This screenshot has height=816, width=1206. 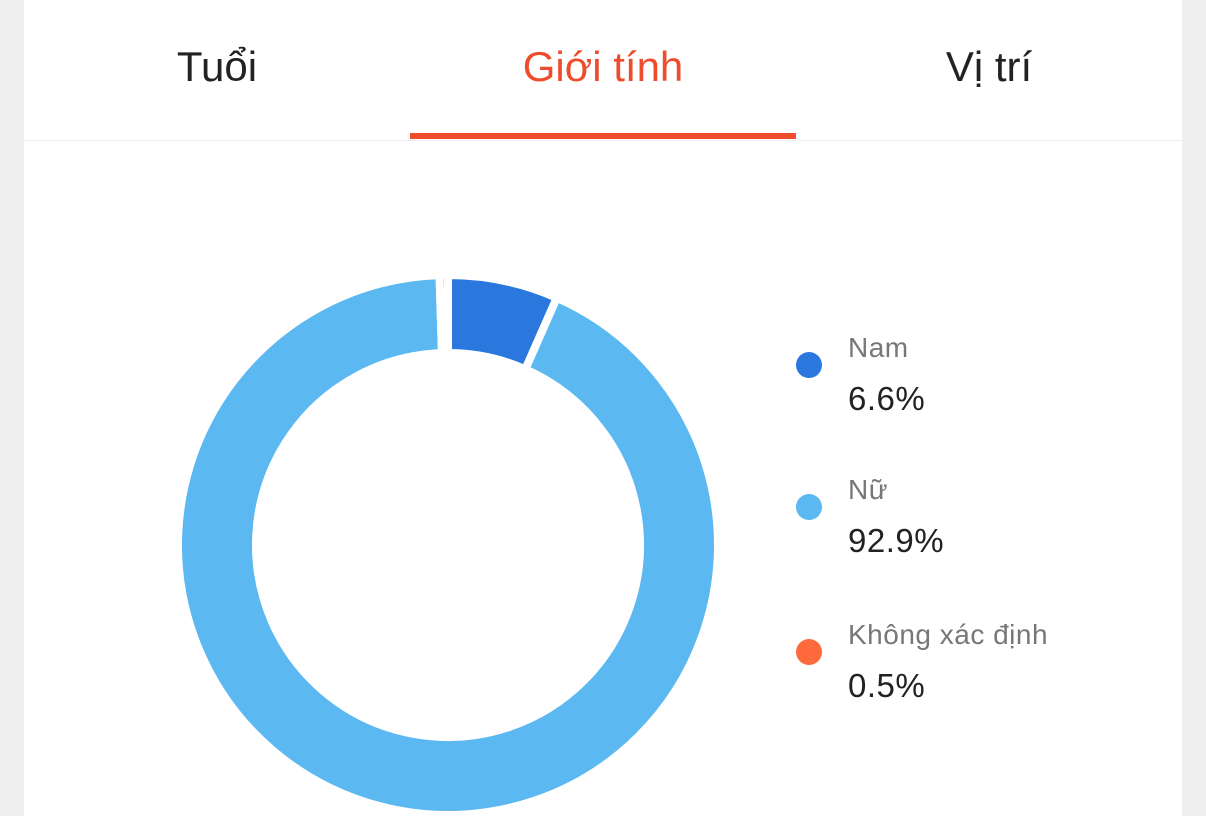 What do you see at coordinates (989, 66) in the screenshot?
I see `tab-location: Vị trí` at bounding box center [989, 66].